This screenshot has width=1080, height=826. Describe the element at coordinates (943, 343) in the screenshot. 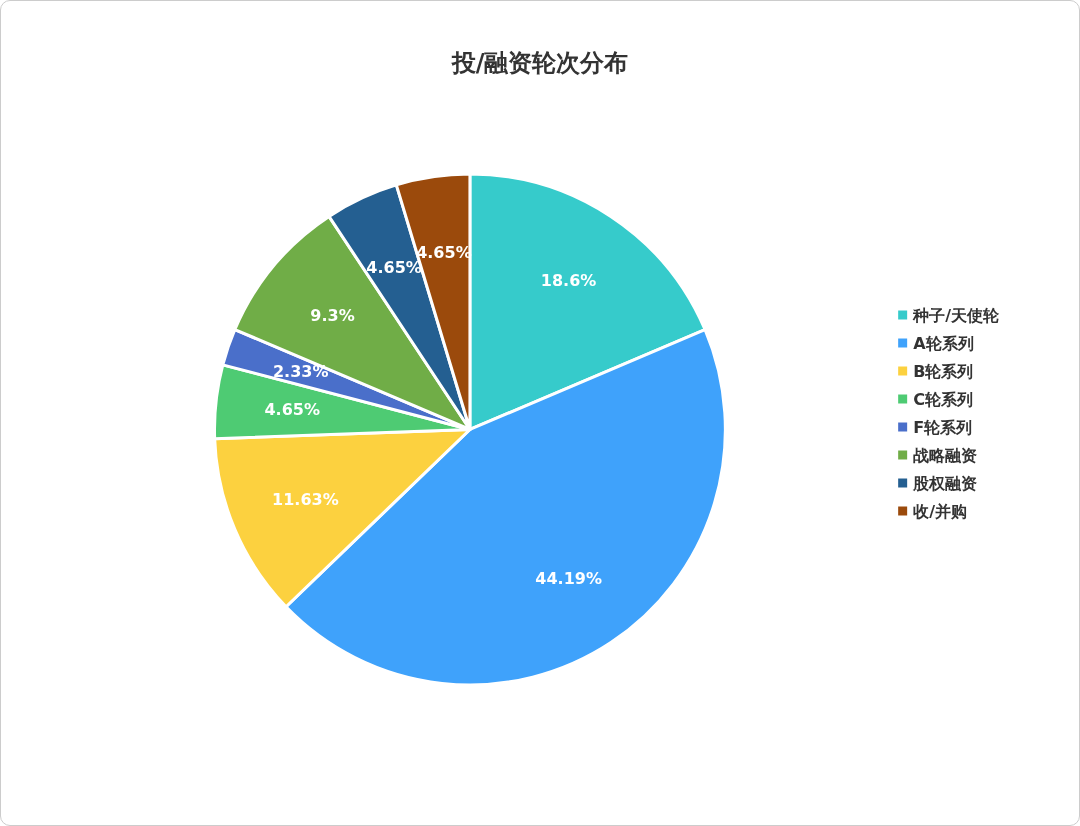

I see `legend-label: A轮系列` at that location.